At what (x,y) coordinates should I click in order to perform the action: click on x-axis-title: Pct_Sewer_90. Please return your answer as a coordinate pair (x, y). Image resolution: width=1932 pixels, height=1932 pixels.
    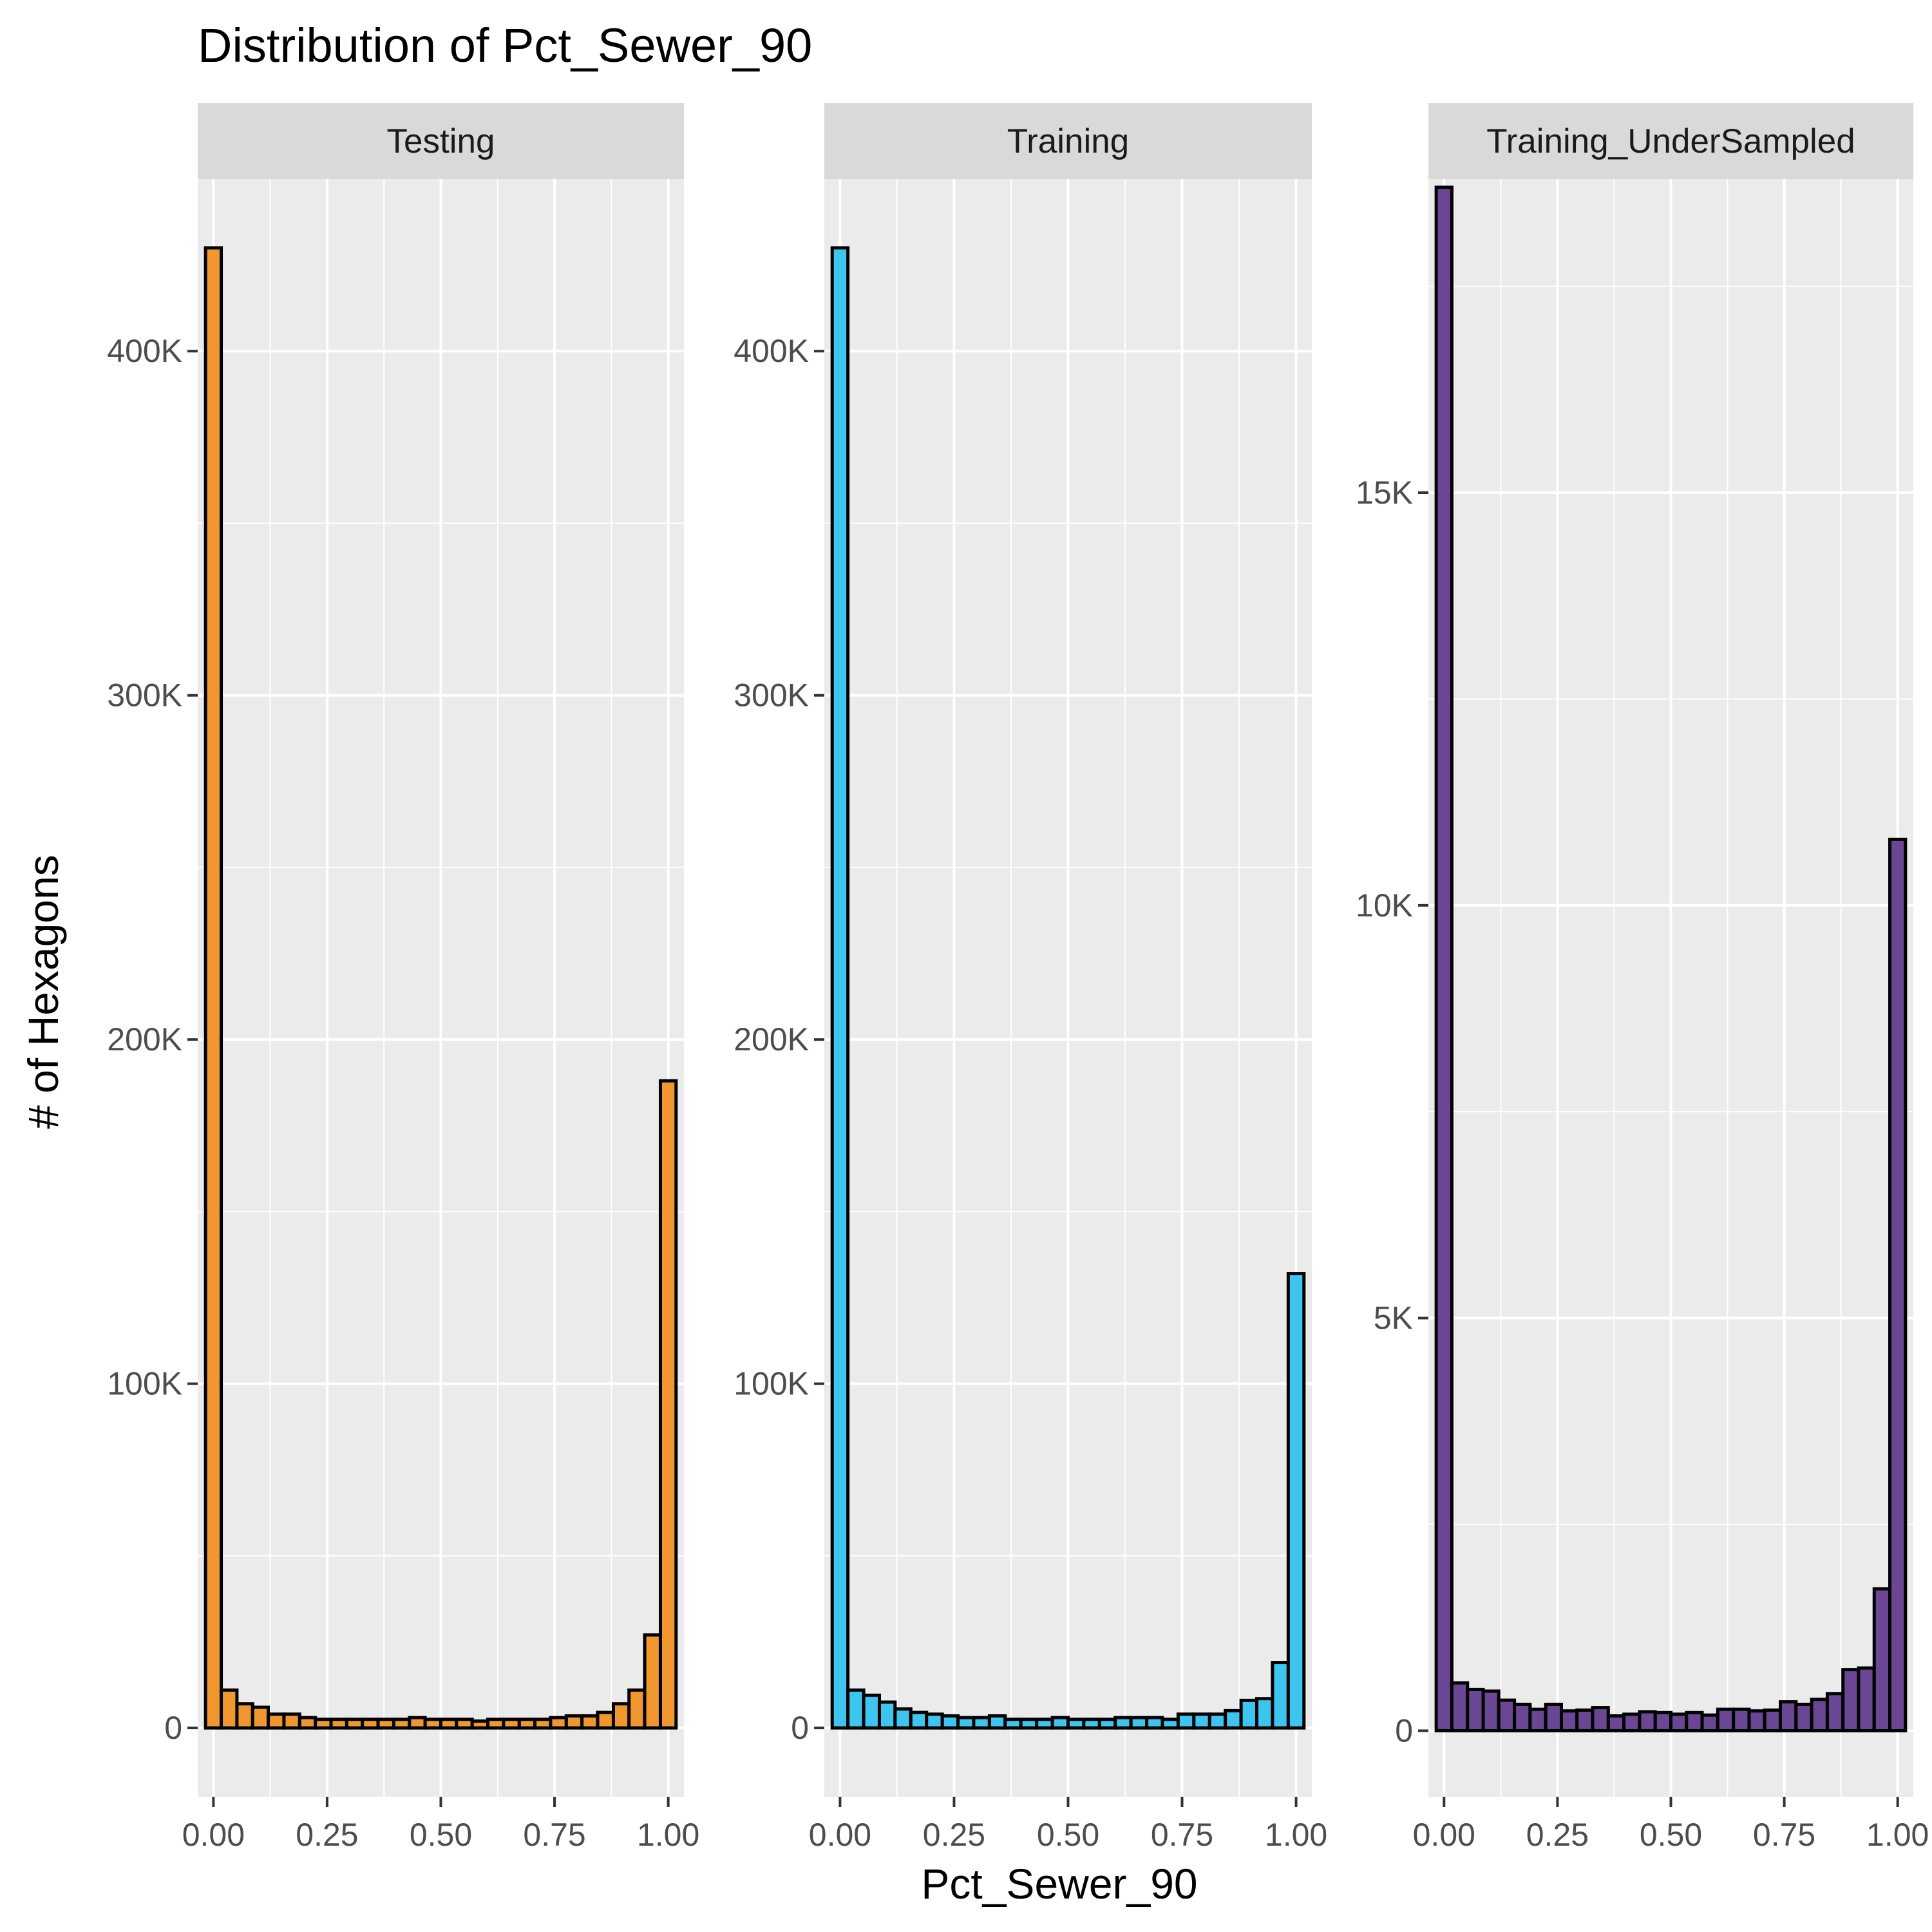
    Looking at the image, I should click on (1059, 1884).